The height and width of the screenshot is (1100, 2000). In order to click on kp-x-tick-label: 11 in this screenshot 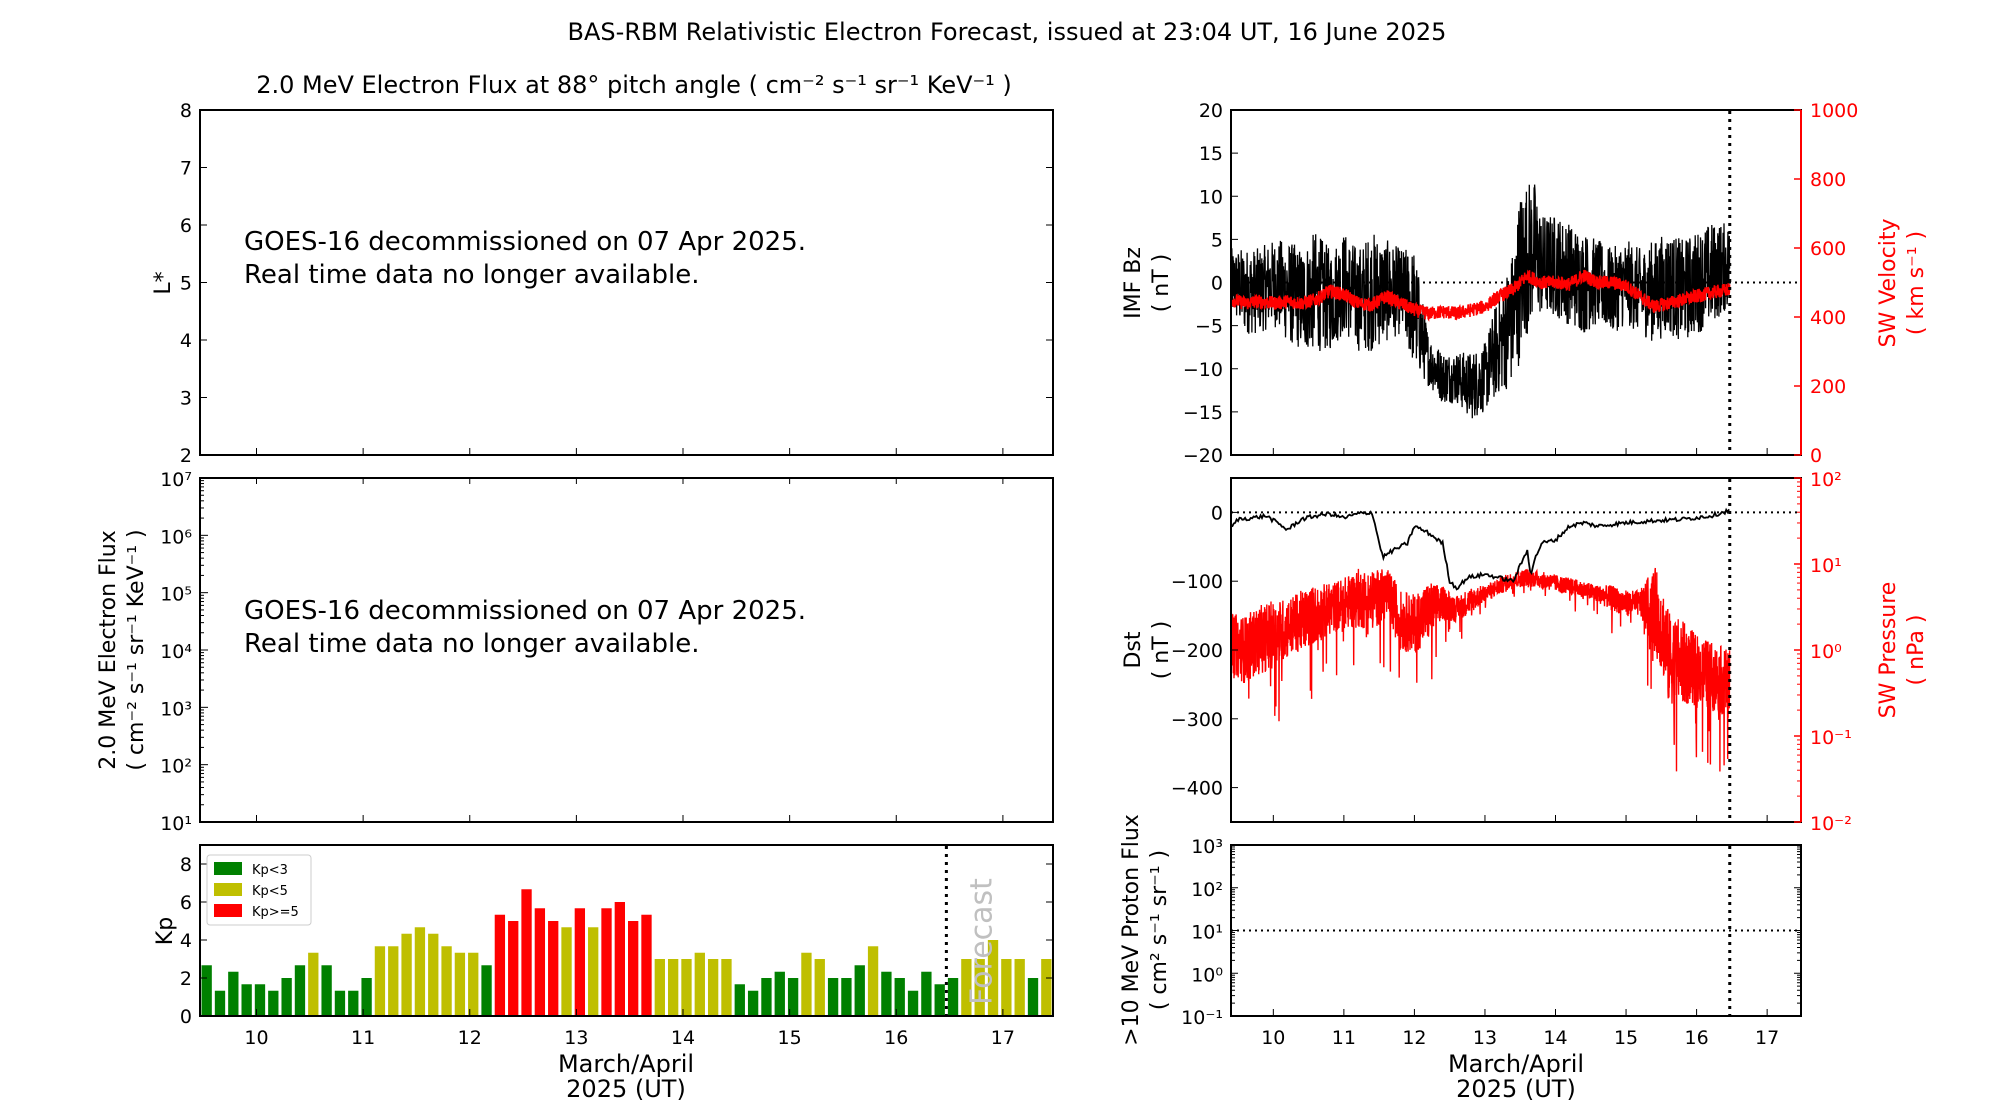, I will do `click(363, 1038)`.